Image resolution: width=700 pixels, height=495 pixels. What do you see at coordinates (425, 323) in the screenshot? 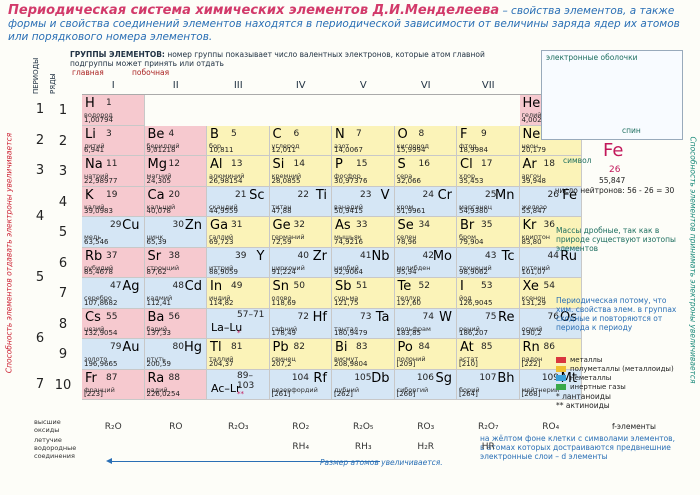
I see `element-cell: W 74 вольфрам 183,85` at bounding box center [425, 323].